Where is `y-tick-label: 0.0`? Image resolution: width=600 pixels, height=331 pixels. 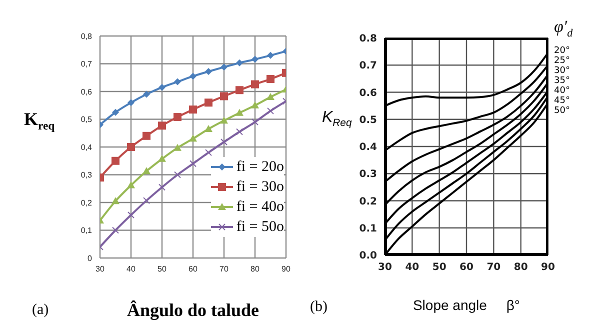 y-tick-label: 0.0 is located at coordinates (368, 256).